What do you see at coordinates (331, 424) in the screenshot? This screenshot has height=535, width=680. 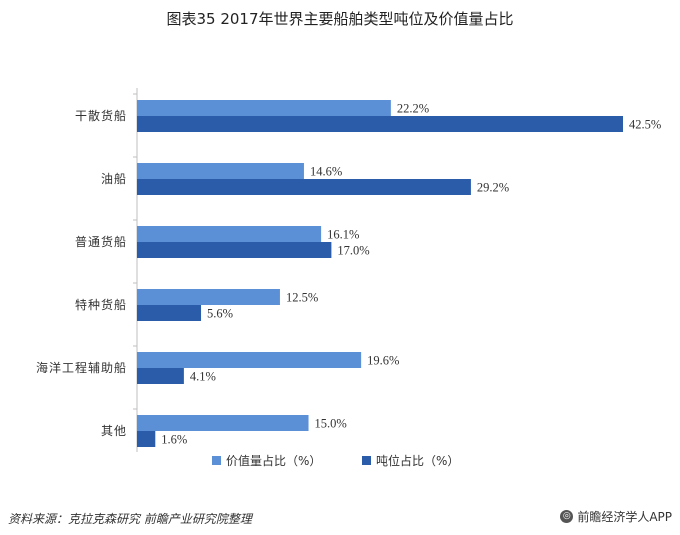 I see `data-label: 15.0%` at bounding box center [331, 424].